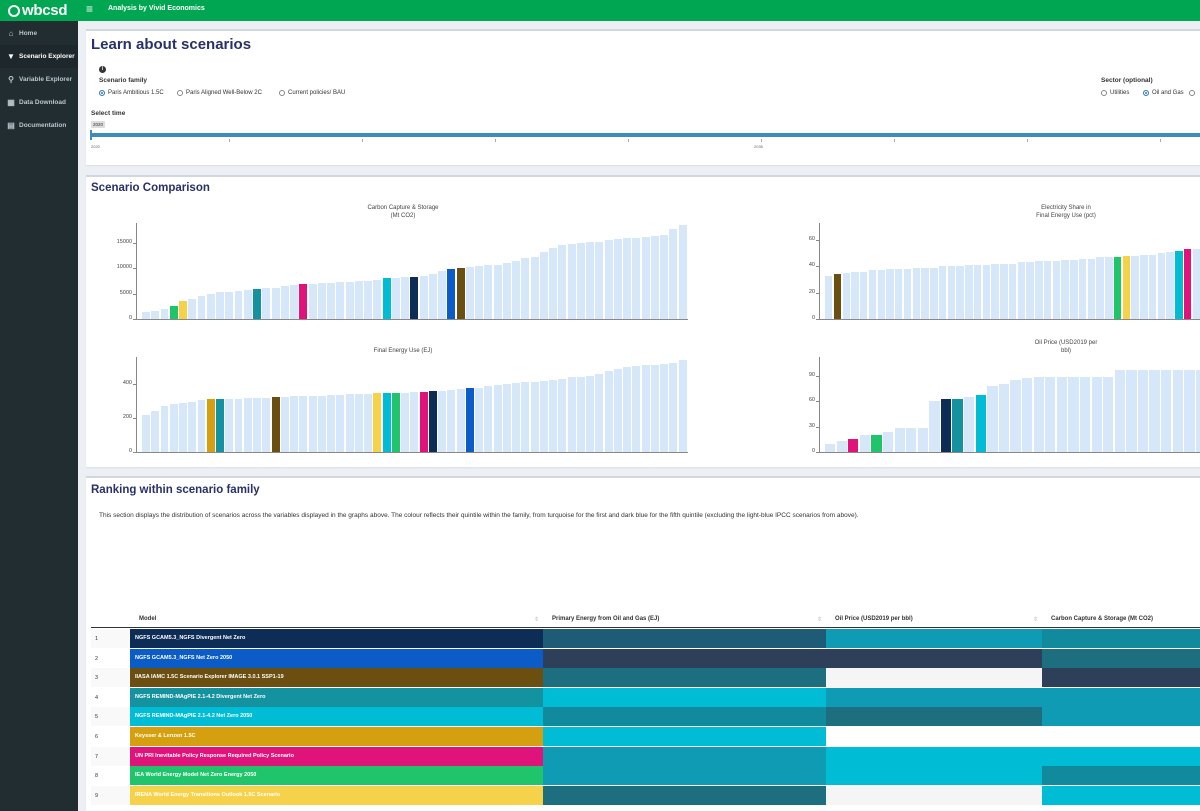 The width and height of the screenshot is (1200, 811). What do you see at coordinates (39, 125) in the screenshot?
I see `sidebar-item-documentation: ▤ Documentation` at bounding box center [39, 125].